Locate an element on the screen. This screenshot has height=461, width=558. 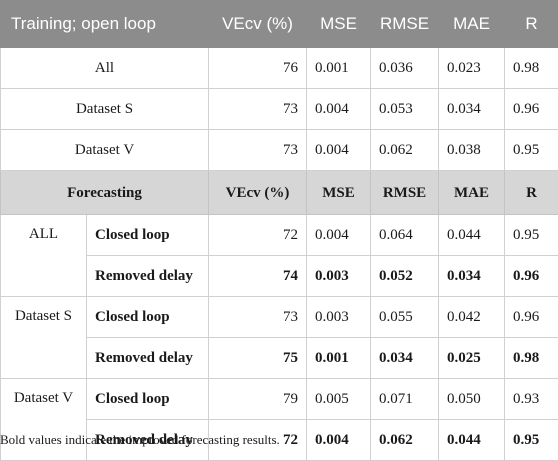
forecasting-header-row: Forecasting VEcv (%) MSE RMSE MAE R is located at coordinates (279, 193).